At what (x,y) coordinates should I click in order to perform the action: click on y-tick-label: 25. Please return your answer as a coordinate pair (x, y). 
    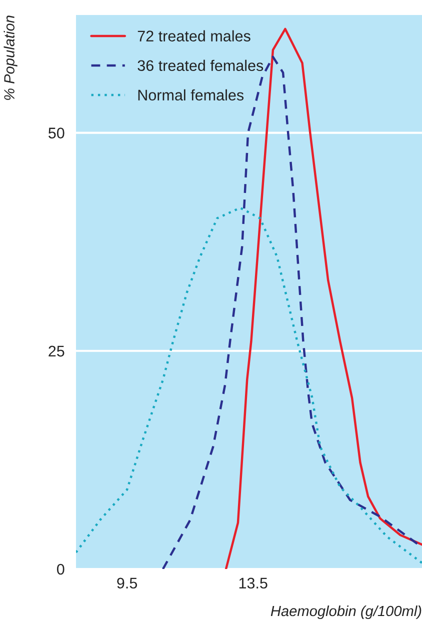
    Looking at the image, I should click on (56, 351).